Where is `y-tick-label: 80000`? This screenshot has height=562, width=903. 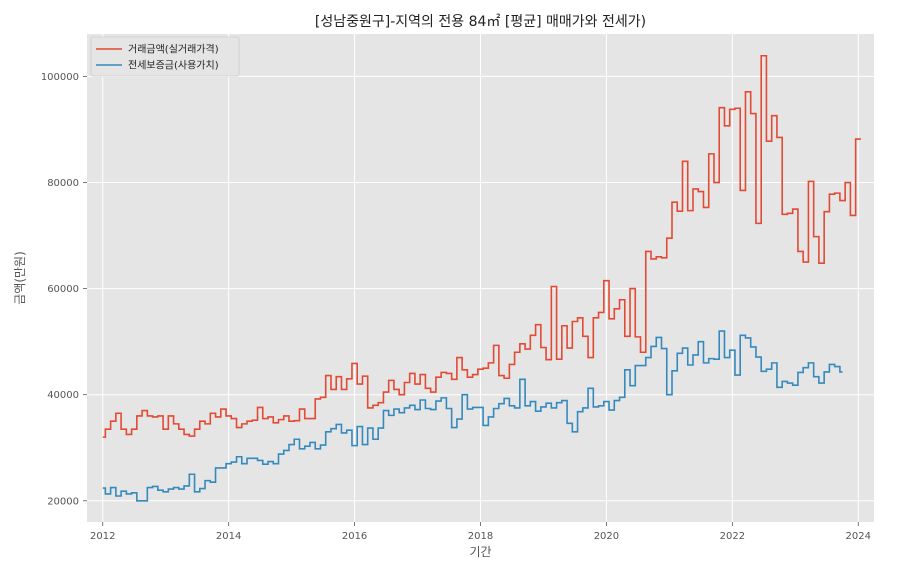
y-tick-label: 80000 is located at coordinates (63, 183).